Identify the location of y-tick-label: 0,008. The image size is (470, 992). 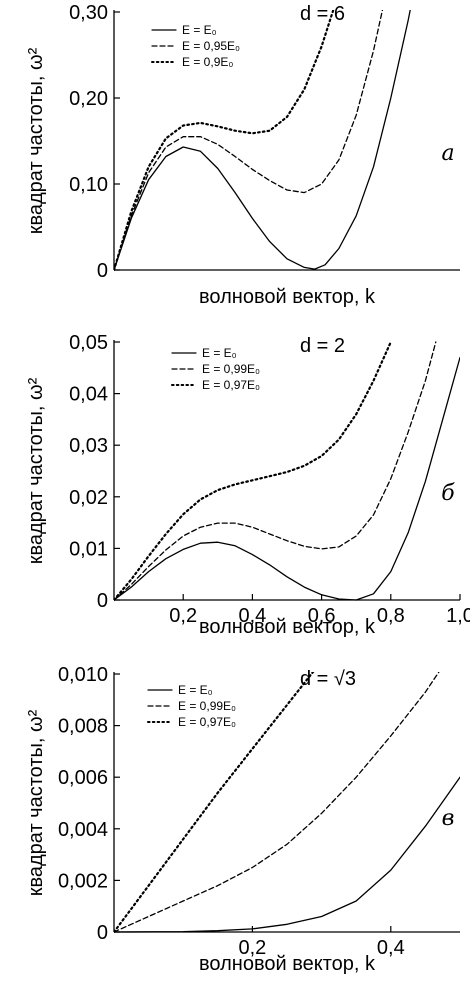
(83, 727).